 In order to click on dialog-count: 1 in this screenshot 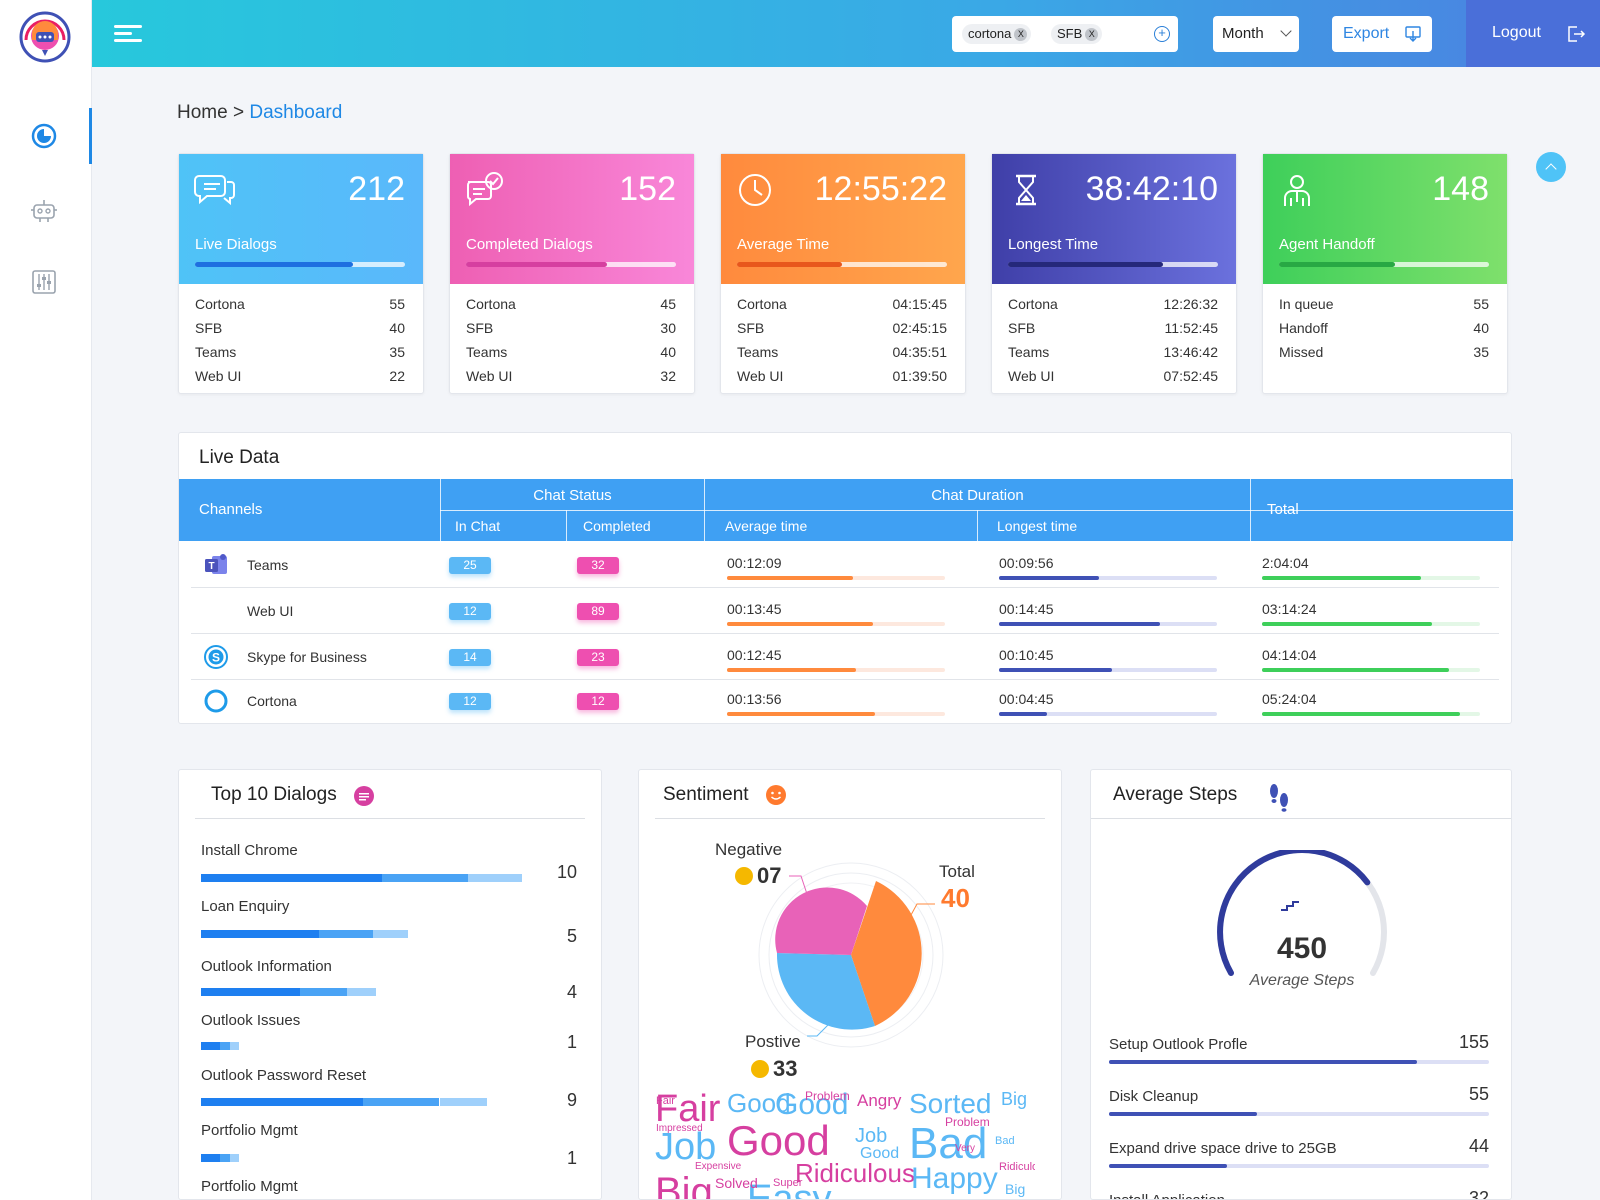, I will do `click(571, 1042)`.